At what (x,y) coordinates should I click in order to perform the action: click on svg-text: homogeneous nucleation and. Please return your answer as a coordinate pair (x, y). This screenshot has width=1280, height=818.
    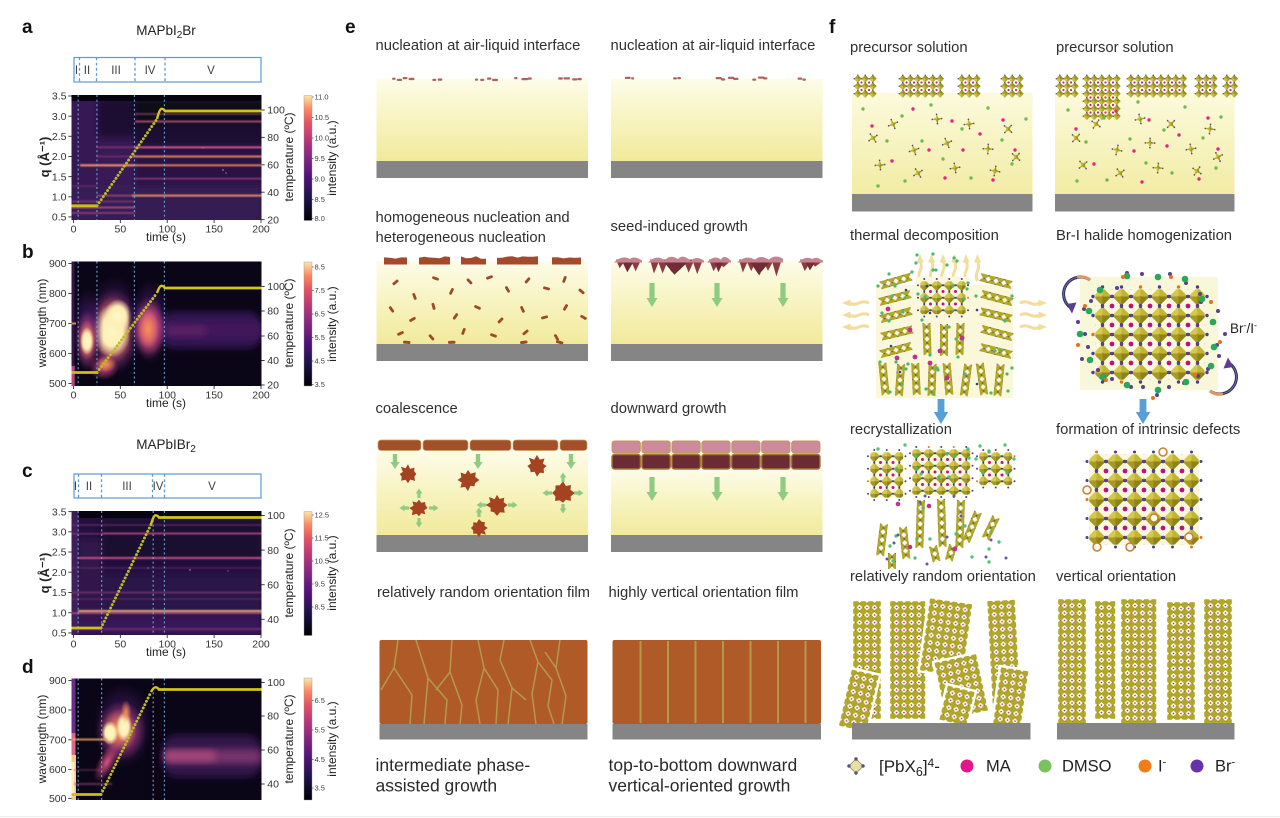
    Looking at the image, I should click on (473, 218).